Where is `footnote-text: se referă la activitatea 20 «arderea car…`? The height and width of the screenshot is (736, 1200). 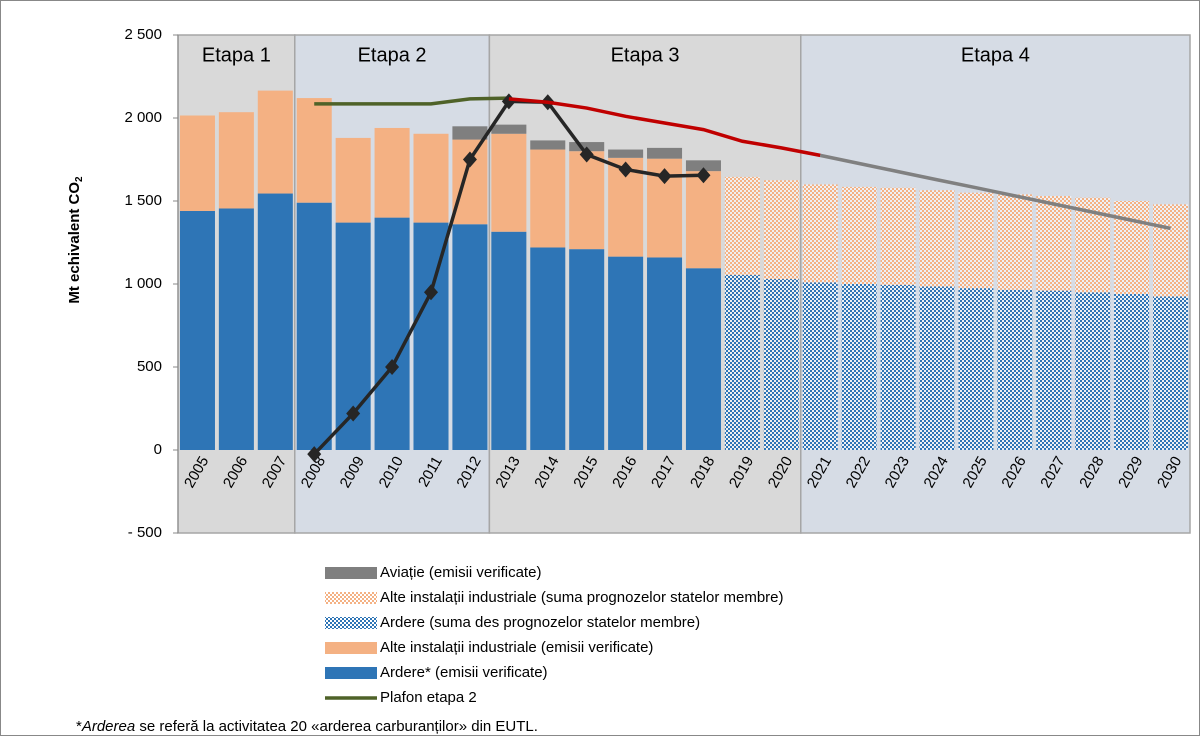 footnote-text: se referă la activitatea 20 «arderea car… is located at coordinates (336, 726).